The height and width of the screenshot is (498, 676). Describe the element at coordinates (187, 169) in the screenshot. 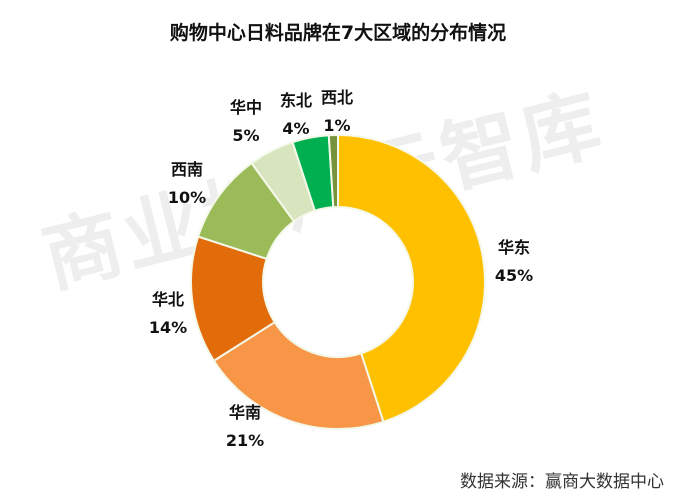

I see `category-label: 西南` at that location.